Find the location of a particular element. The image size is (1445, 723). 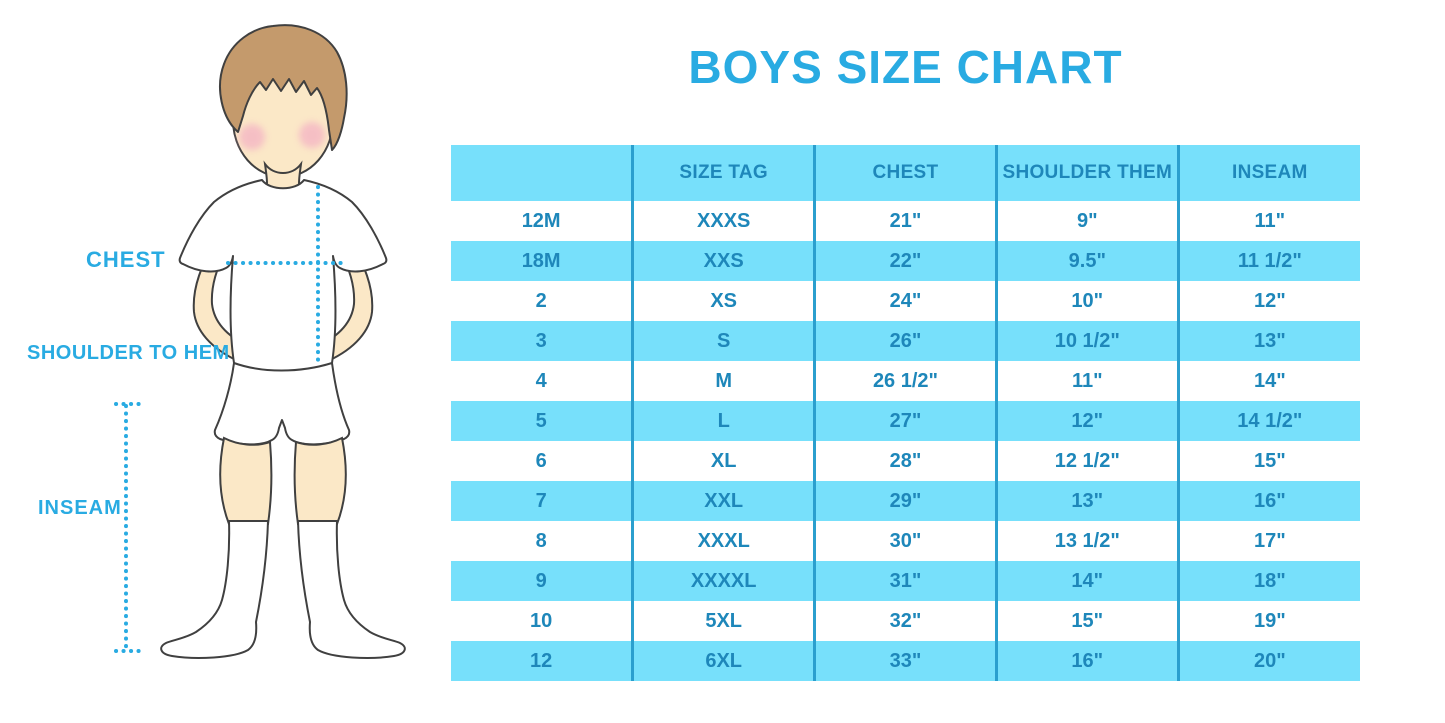

table-cell: 9.5" is located at coordinates (1086, 261).